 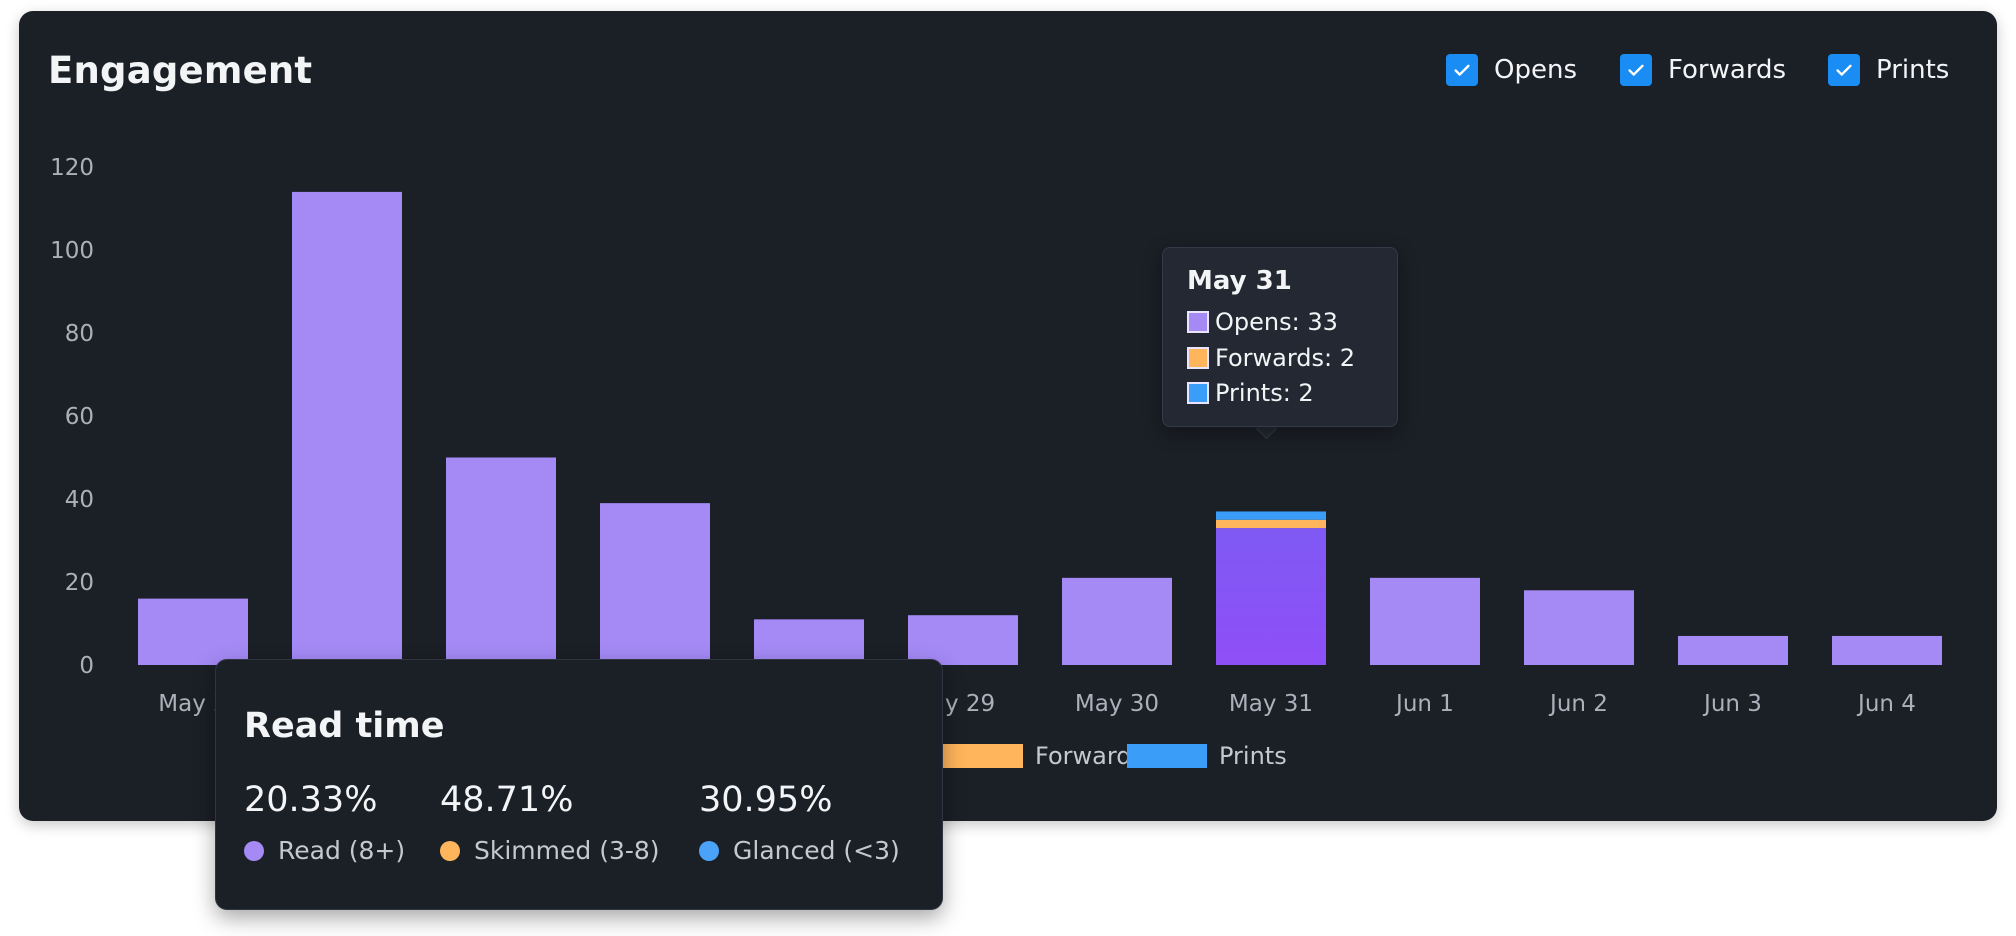 I want to click on read-time-stat-read: 20.33% Read (8+), so click(x=324, y=822).